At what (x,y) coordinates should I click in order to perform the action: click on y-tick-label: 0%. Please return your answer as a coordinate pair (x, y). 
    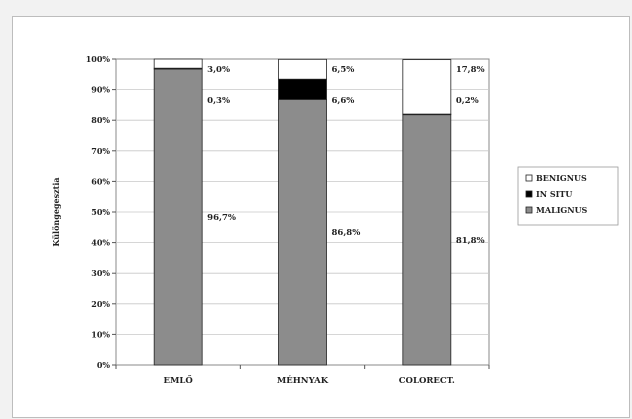
    Looking at the image, I should click on (104, 365).